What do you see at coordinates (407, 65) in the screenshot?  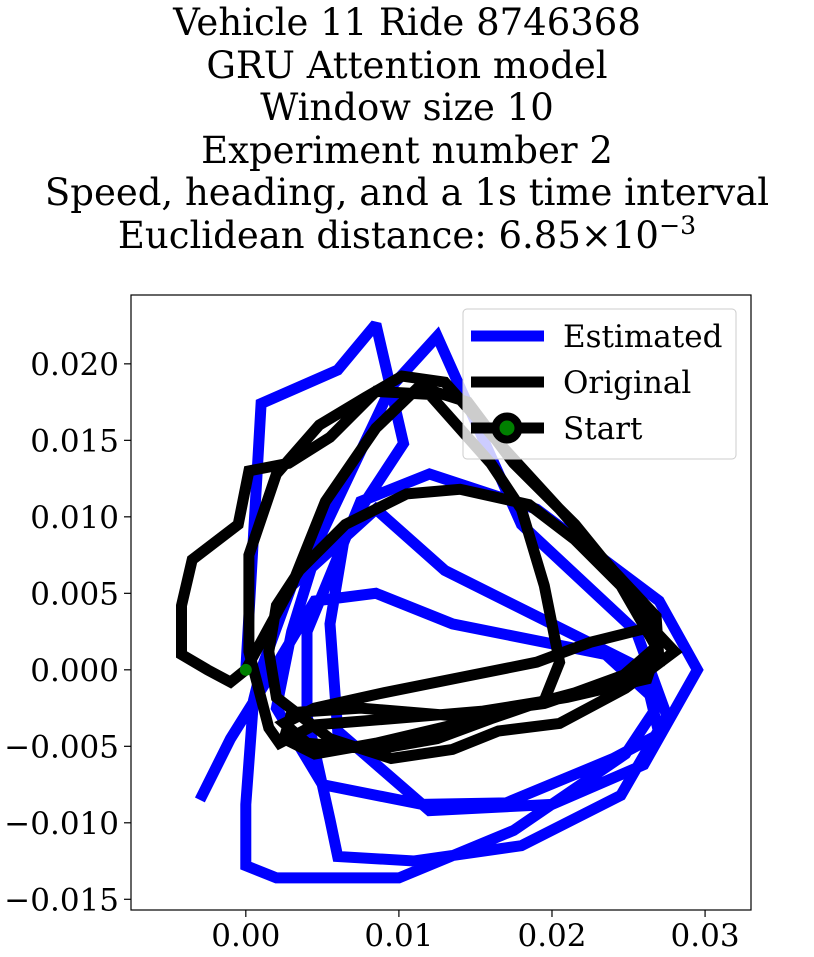 I see `title-line-2: GRU Attention model` at bounding box center [407, 65].